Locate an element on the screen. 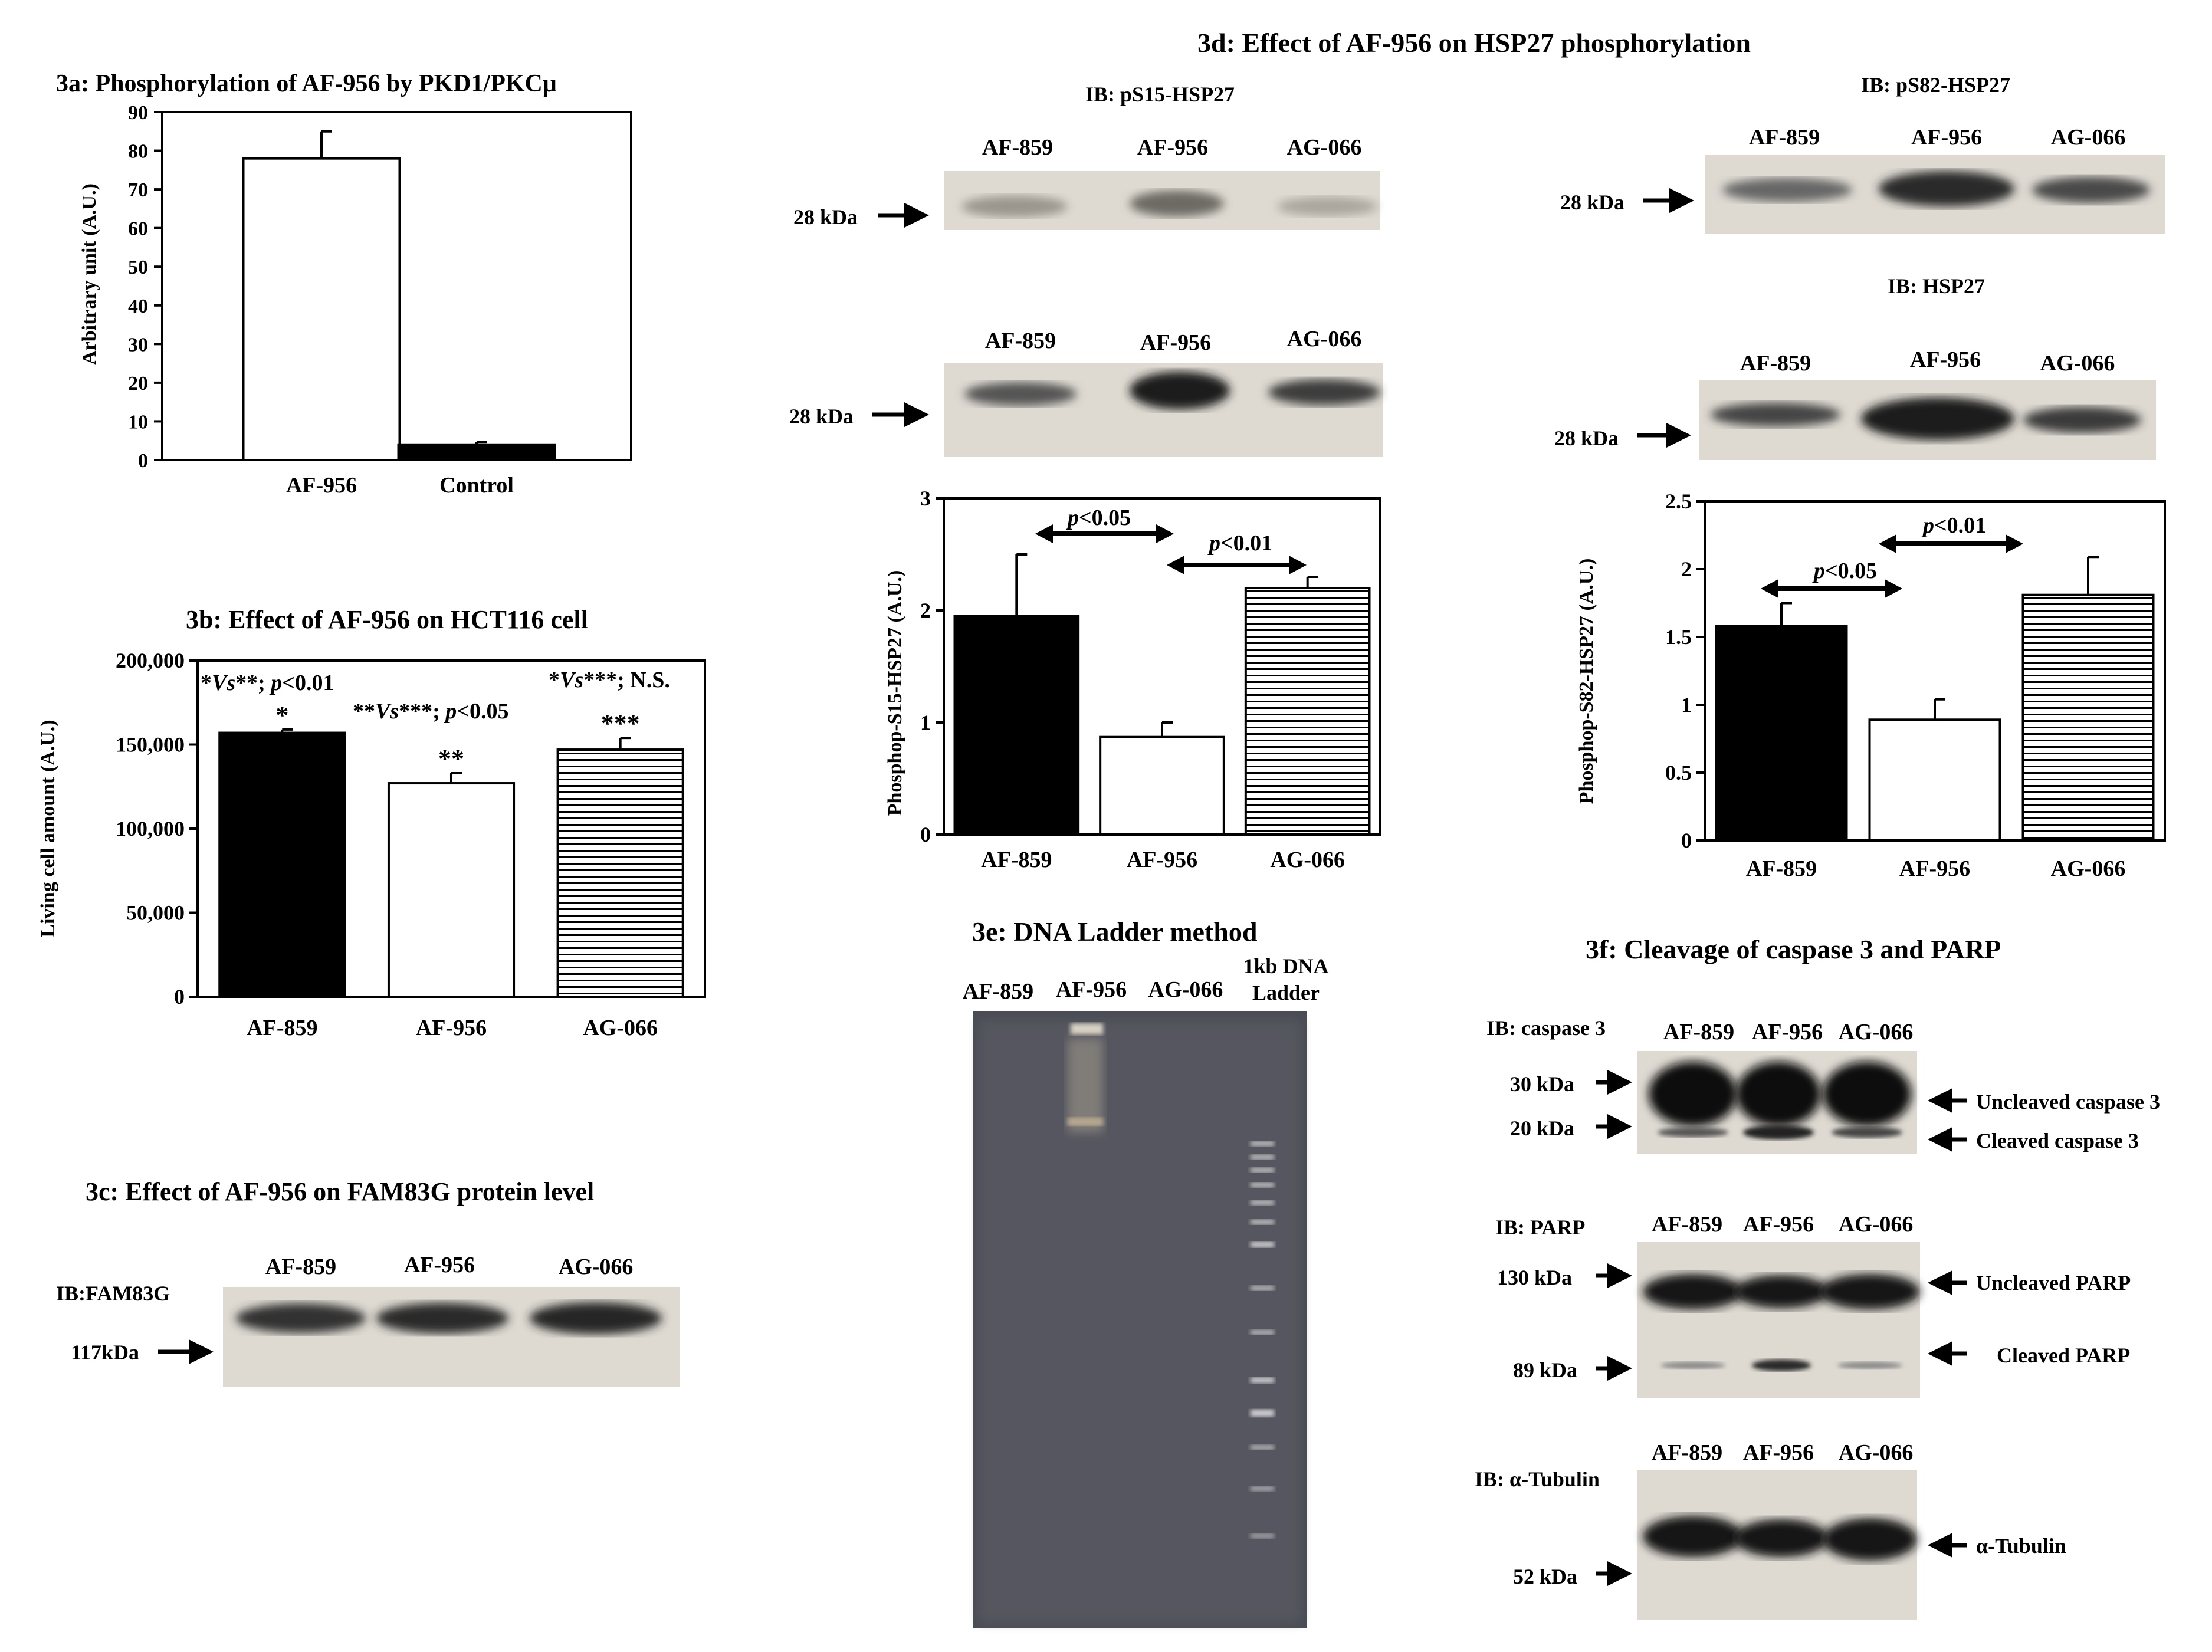 This screenshot has width=2212, height=1652. fig3b-ytick-label: 150,000 is located at coordinates (150, 745).